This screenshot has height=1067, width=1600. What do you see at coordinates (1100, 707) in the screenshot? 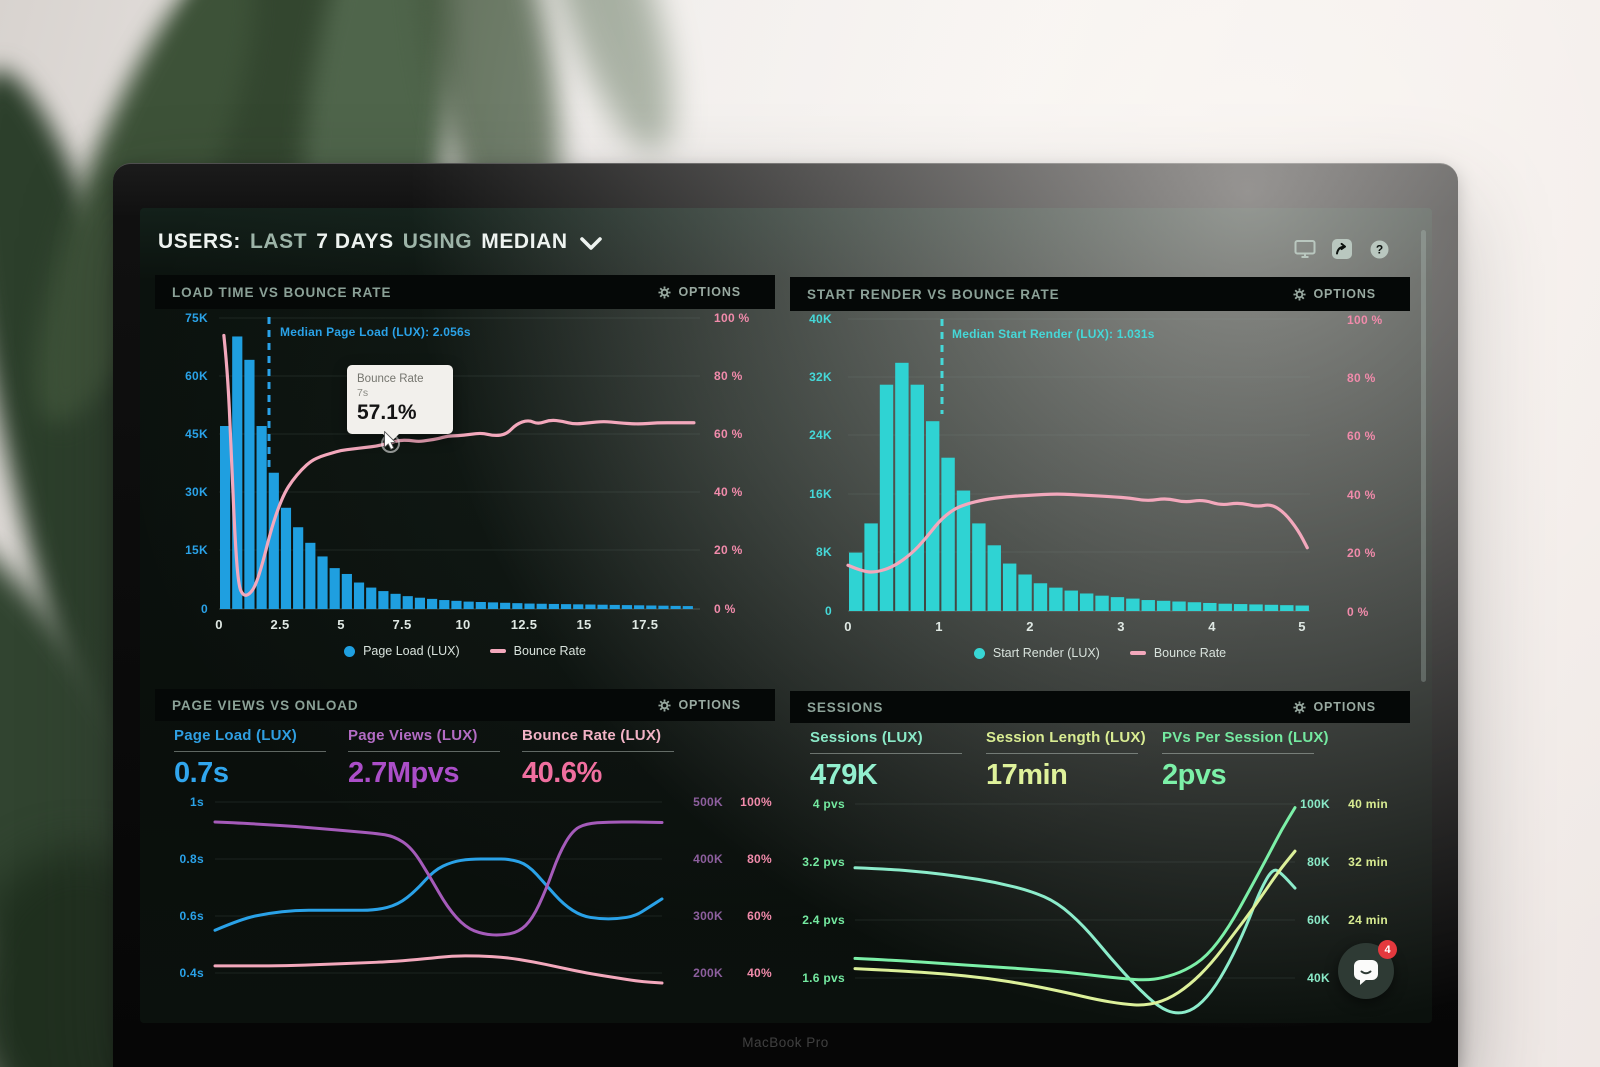
I see `panel-sessions-header: SESSIONS OPTIONS` at bounding box center [1100, 707].